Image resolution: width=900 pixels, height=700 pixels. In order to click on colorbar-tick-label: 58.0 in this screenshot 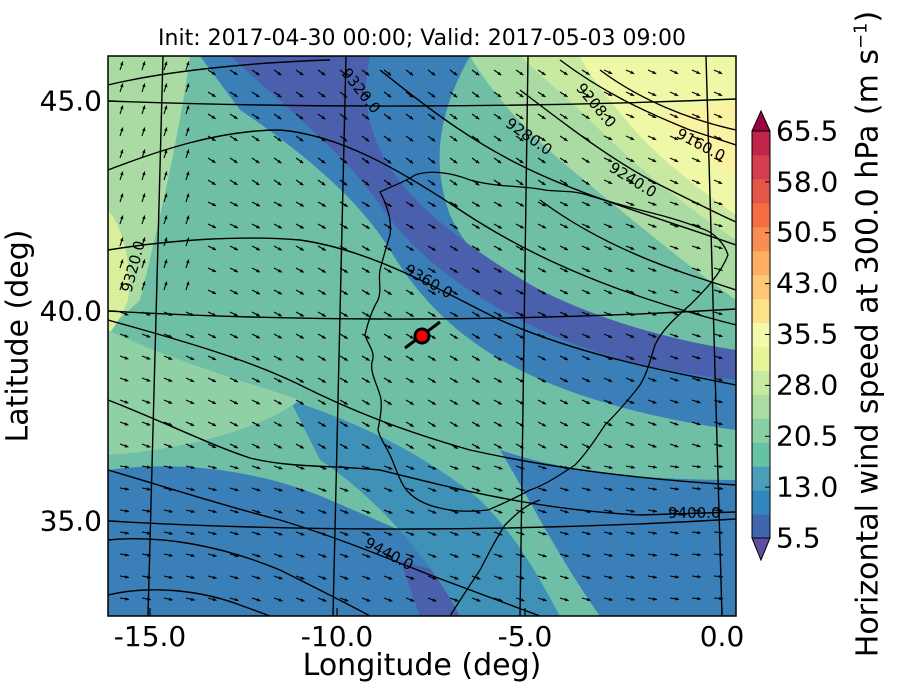, I will do `click(807, 182)`.